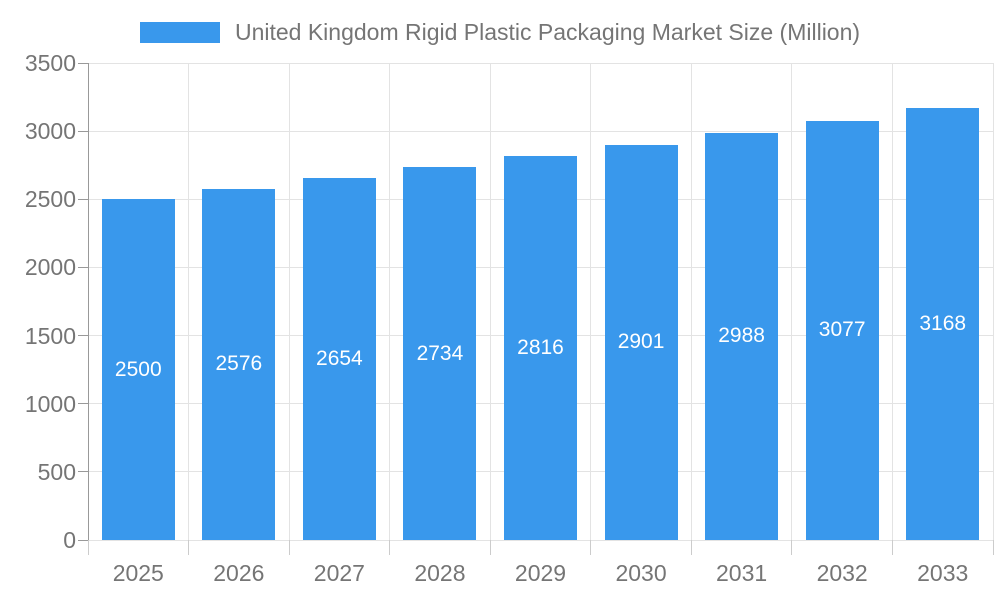  I want to click on y-tick-label: 2000, so click(50, 267).